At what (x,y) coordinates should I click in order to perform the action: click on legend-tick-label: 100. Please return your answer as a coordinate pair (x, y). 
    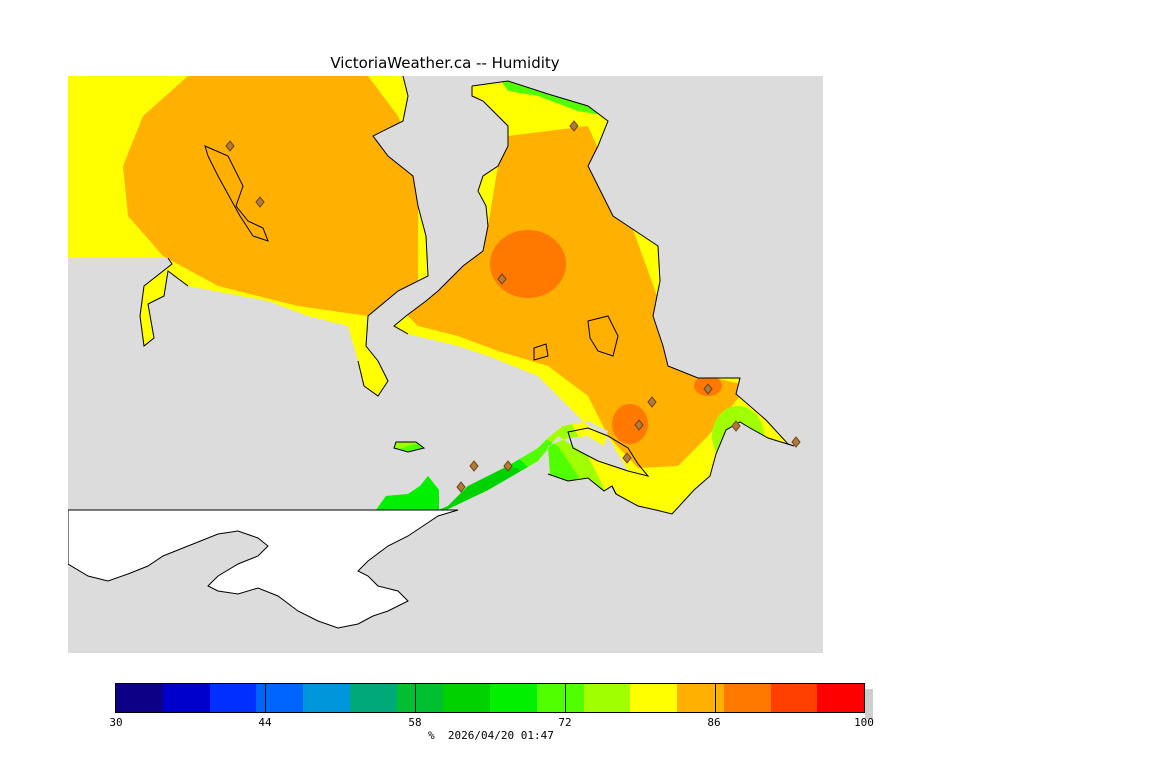
    Looking at the image, I should click on (864, 722).